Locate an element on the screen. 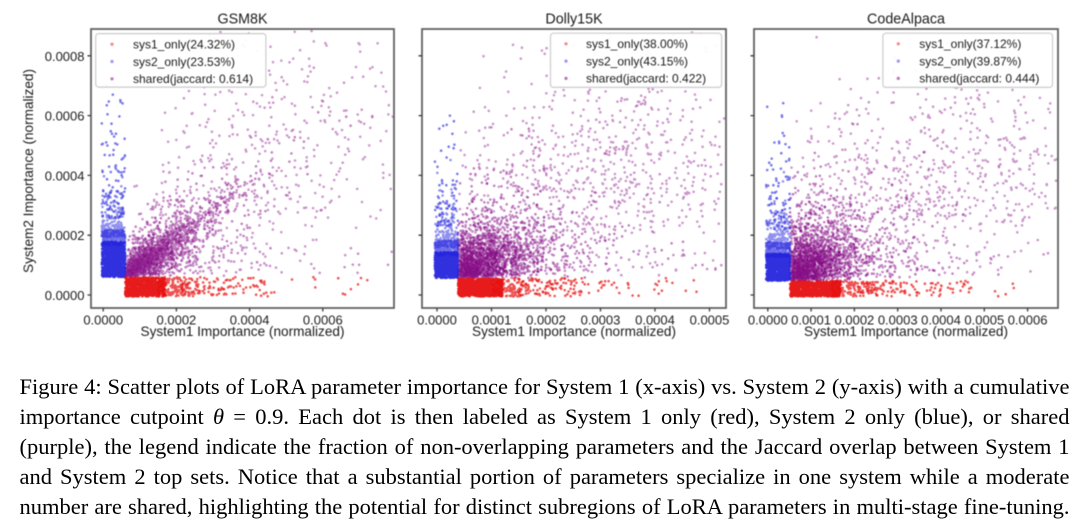 This screenshot has width=1080, height=523. svg-text: sys2_only(39.87%) is located at coordinates (970, 61).